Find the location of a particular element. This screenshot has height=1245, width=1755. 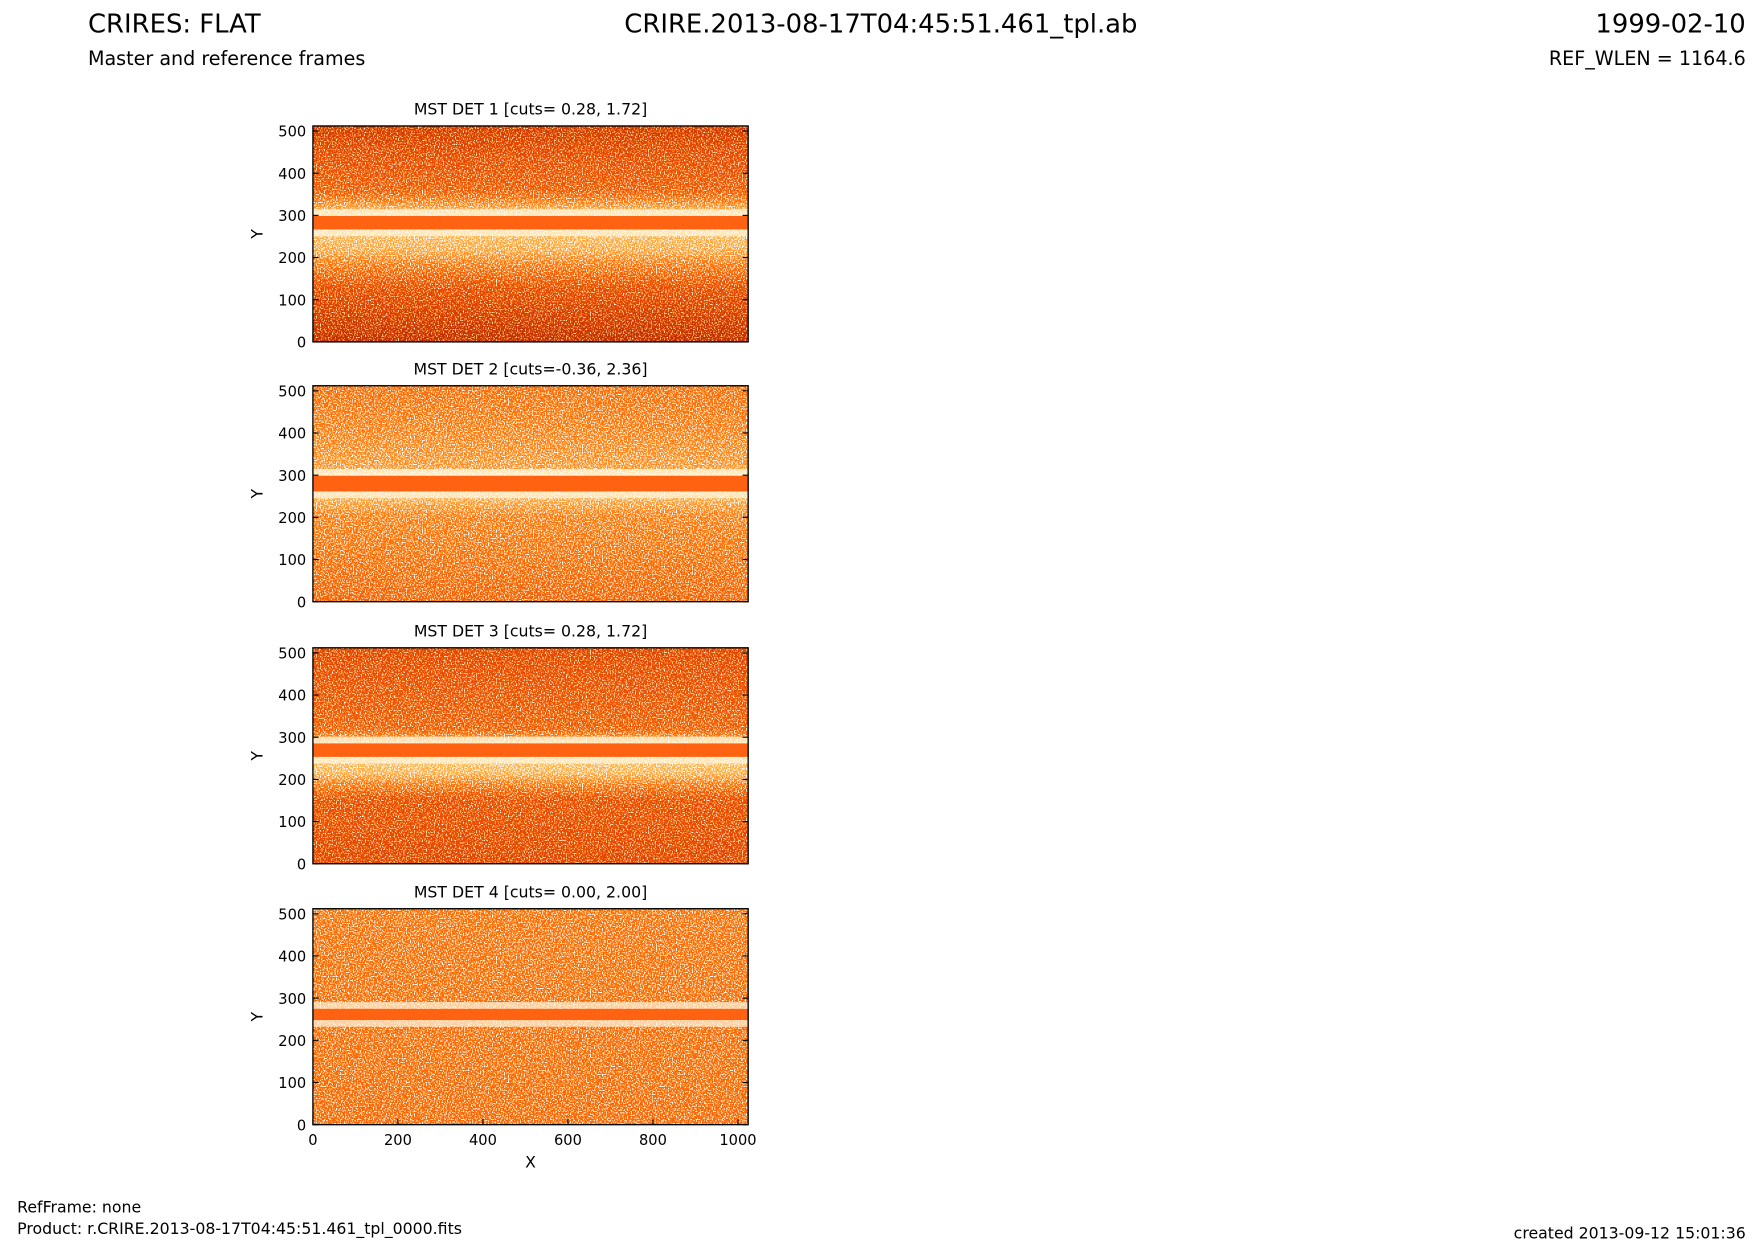

panel-title: MST DET 3 [cuts= 0.28, 1.72] is located at coordinates (530, 631).